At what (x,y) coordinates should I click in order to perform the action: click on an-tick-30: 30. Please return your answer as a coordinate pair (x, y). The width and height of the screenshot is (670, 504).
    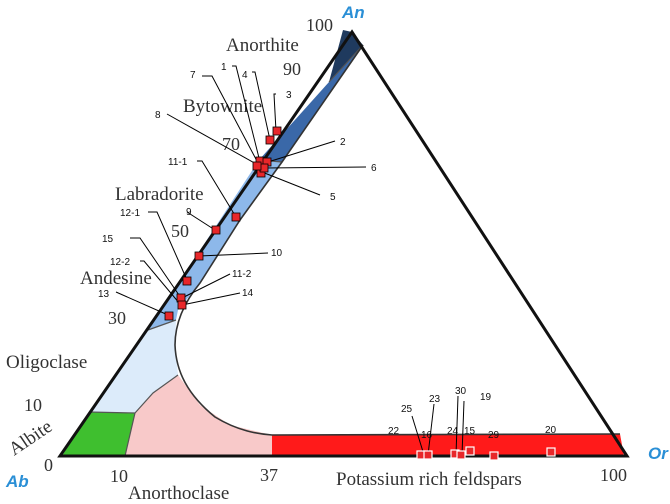
    Looking at the image, I should click on (117, 318).